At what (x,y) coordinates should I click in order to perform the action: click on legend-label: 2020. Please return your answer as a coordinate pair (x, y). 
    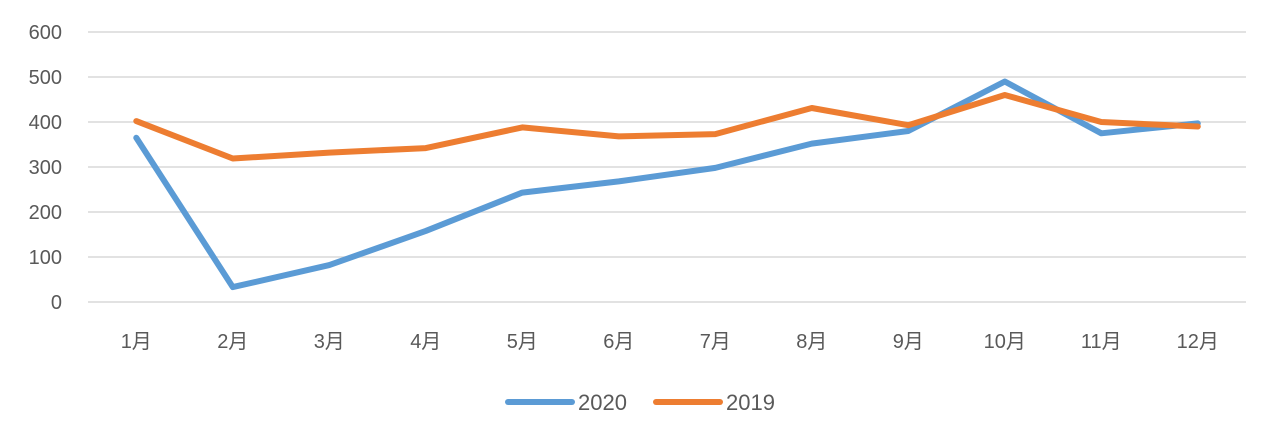
    Looking at the image, I should click on (602, 402).